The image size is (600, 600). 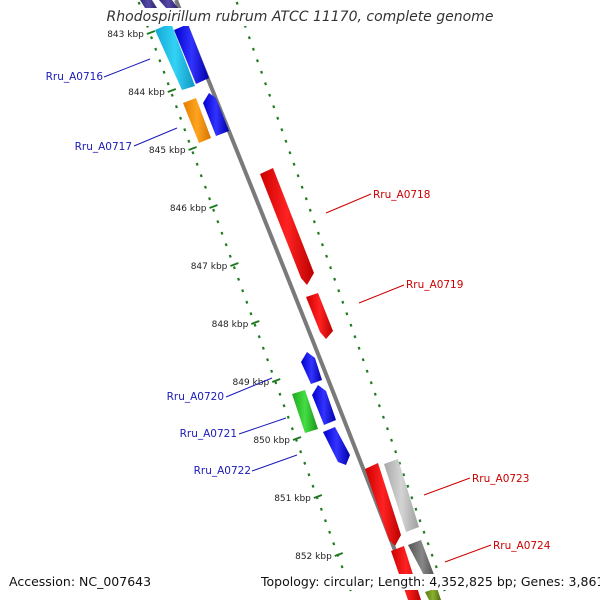 I want to click on gene-label-rru-a0722: Rru_A0722, so click(x=222, y=471).